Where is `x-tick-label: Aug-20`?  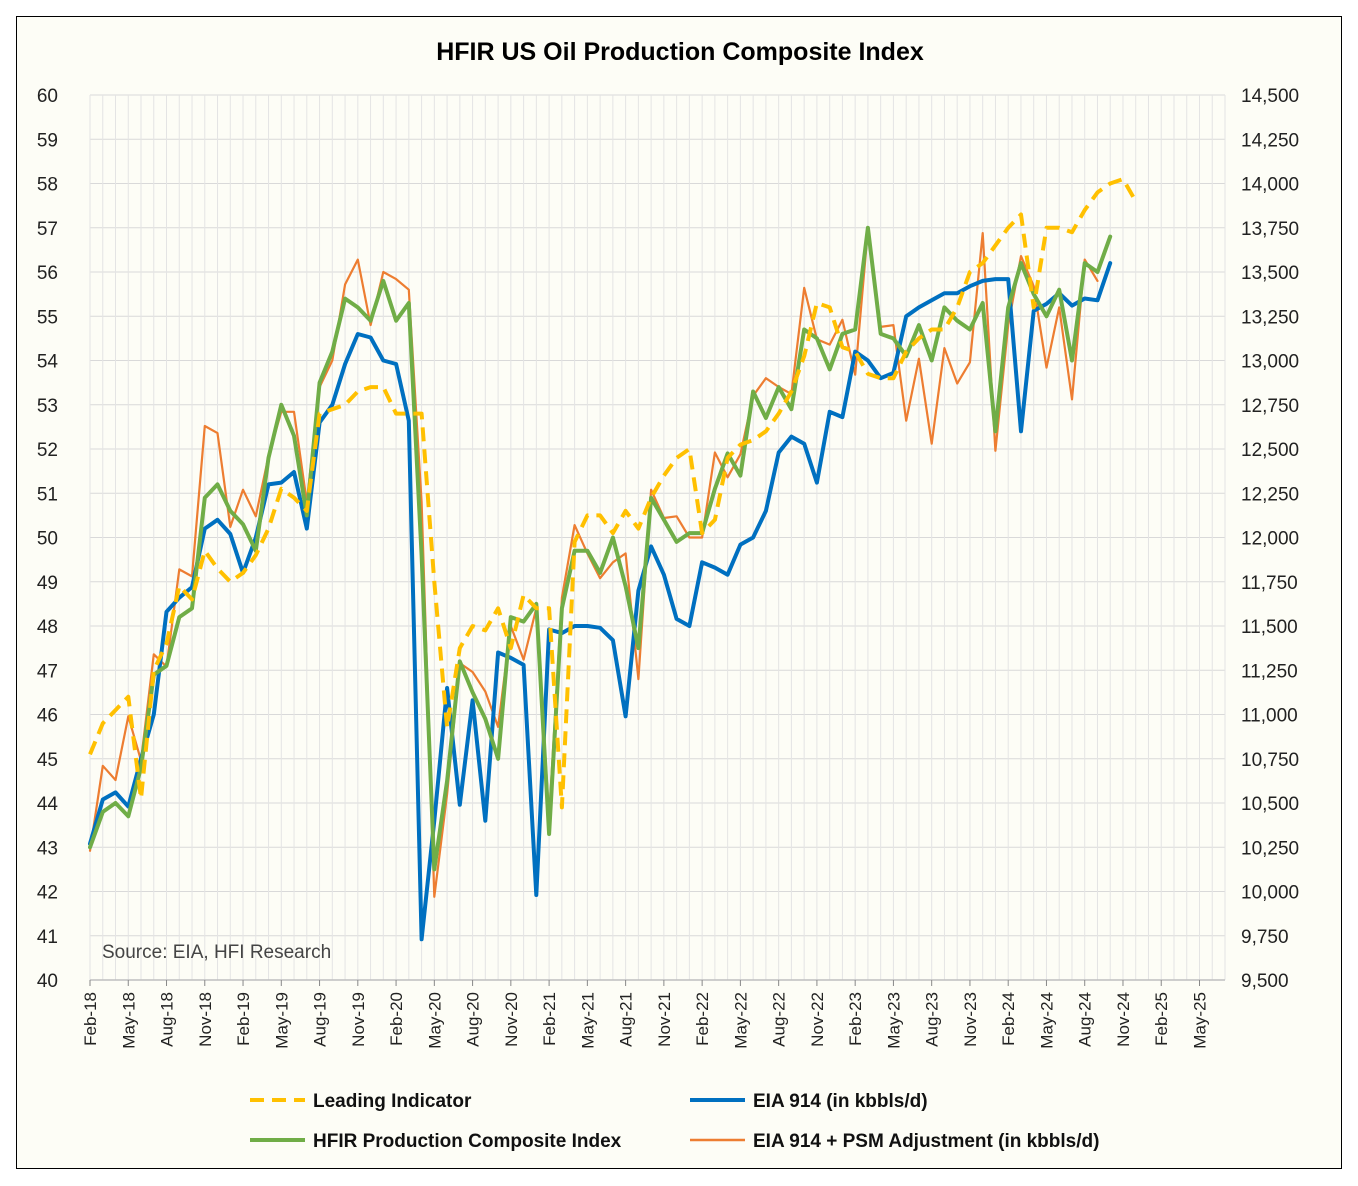 x-tick-label: Aug-20 is located at coordinates (473, 1019).